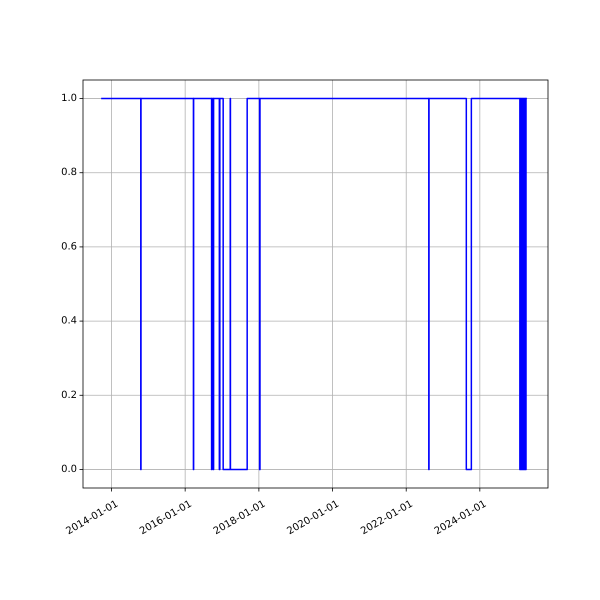 This screenshot has height=600, width=600. Describe the element at coordinates (69, 321) in the screenshot. I see `y-tick-label: 0.4` at that location.